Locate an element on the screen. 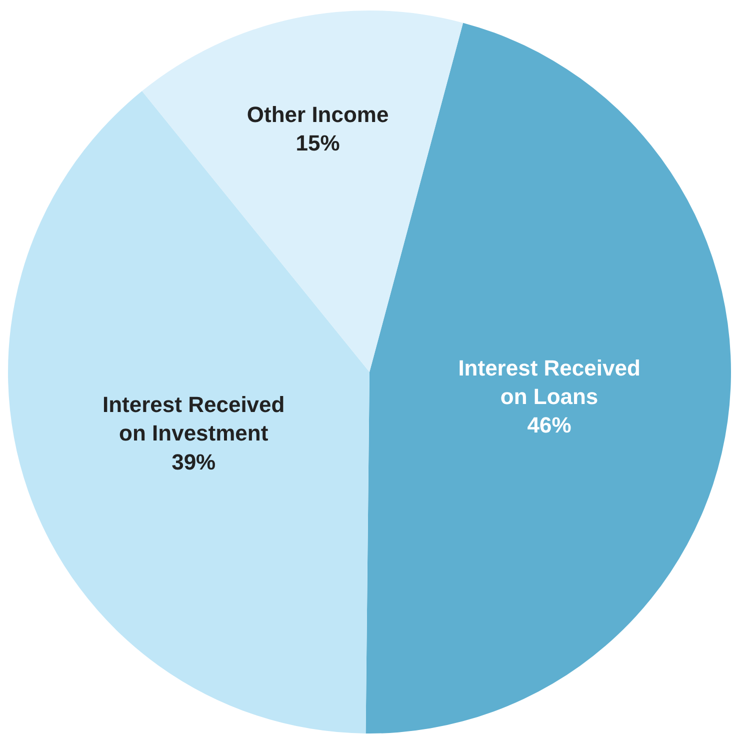 The image size is (739, 744). data-label: 46% is located at coordinates (549, 425).